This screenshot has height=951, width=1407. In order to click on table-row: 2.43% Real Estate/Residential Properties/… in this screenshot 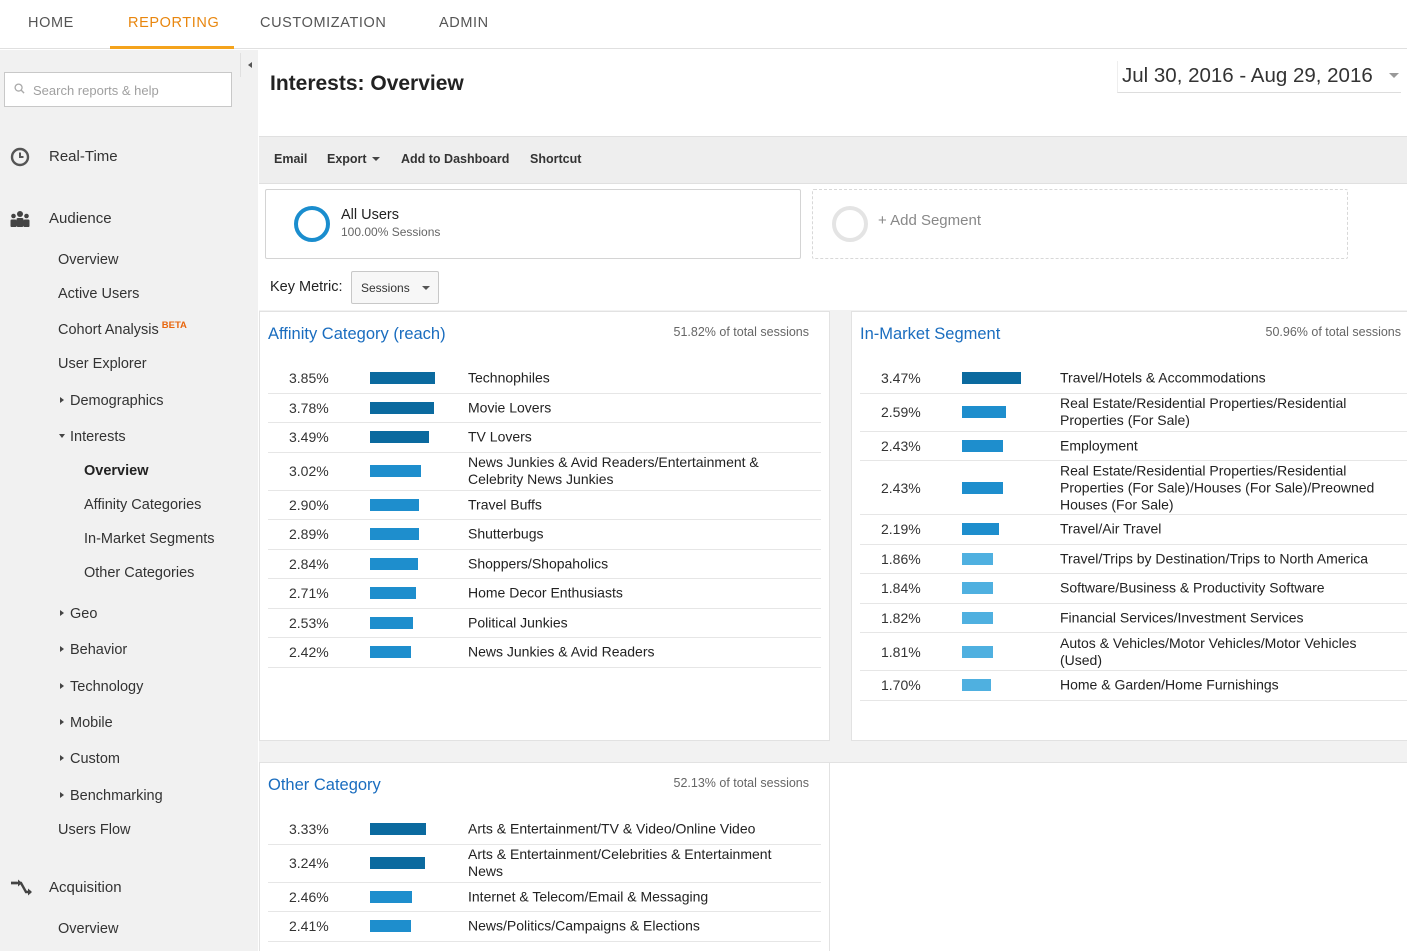, I will do `click(1133, 488)`.